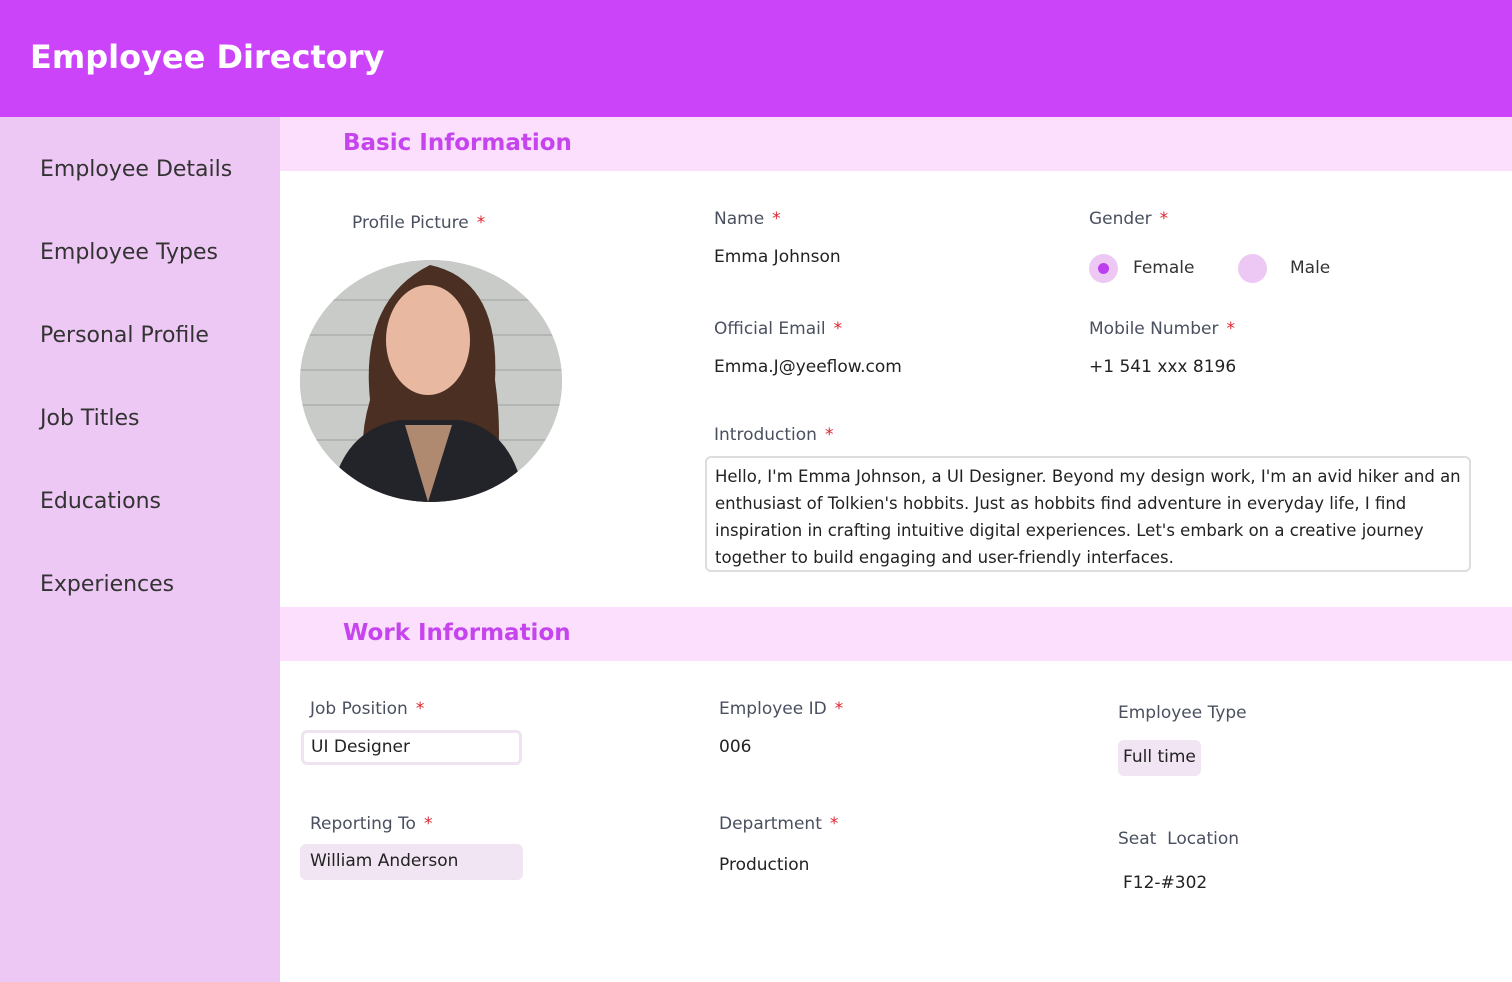  Describe the element at coordinates (774, 435) in the screenshot. I see `introduction-label: Introduction *` at that location.